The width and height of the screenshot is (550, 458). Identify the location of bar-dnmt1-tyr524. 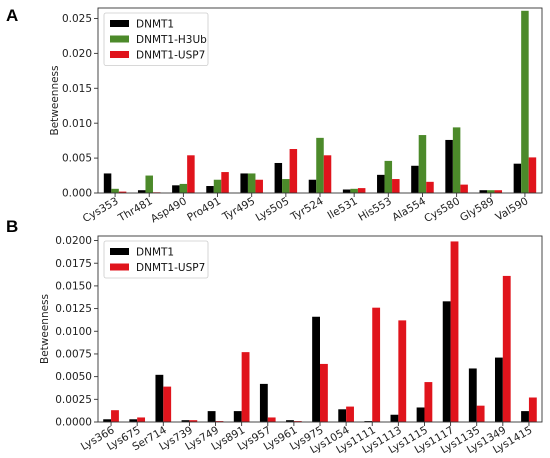
(312, 186).